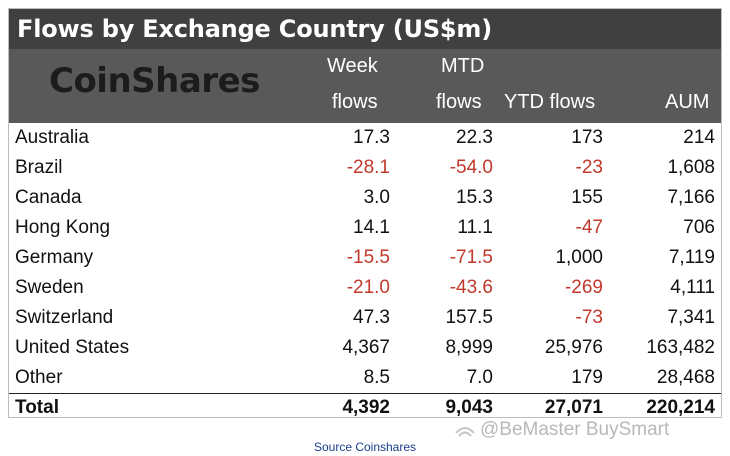 The image size is (730, 456). I want to click on table-row: Other 8.5 7.0 179 28,468, so click(365, 378).